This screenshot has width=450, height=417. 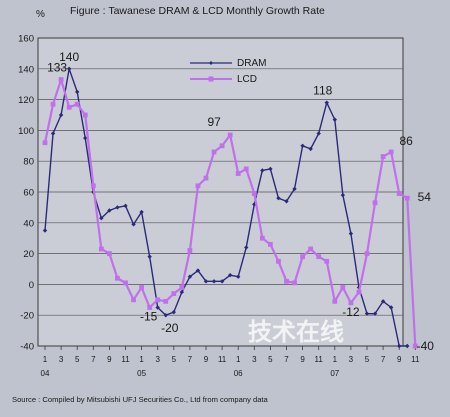 What do you see at coordinates (426, 346) in the screenshot?
I see `data-label: -40` at bounding box center [426, 346].